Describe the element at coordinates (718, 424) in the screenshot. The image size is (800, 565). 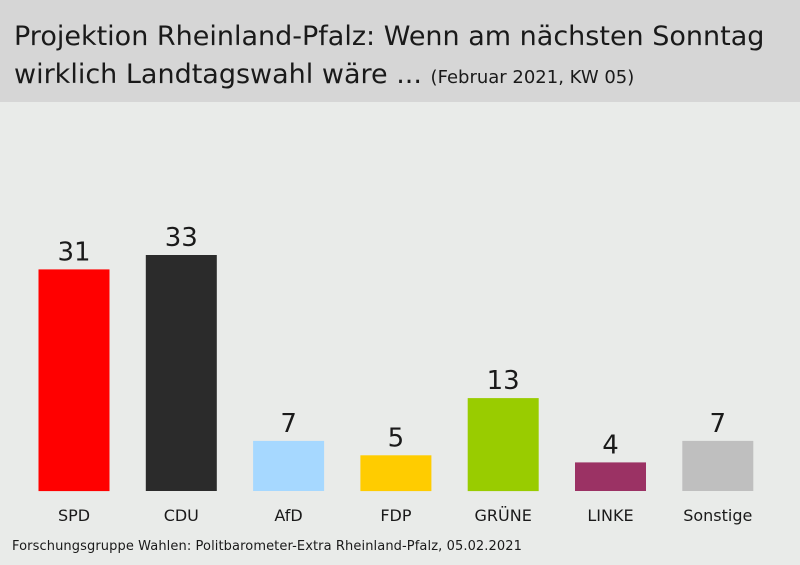
I see `value-label-sonstige: 7` at that location.